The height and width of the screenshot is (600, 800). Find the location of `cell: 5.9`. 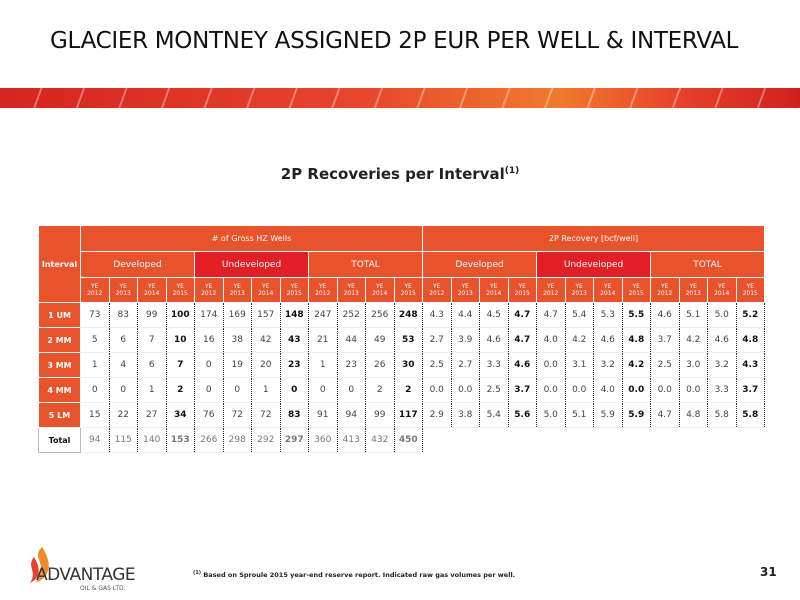

cell: 5.9 is located at coordinates (636, 415).